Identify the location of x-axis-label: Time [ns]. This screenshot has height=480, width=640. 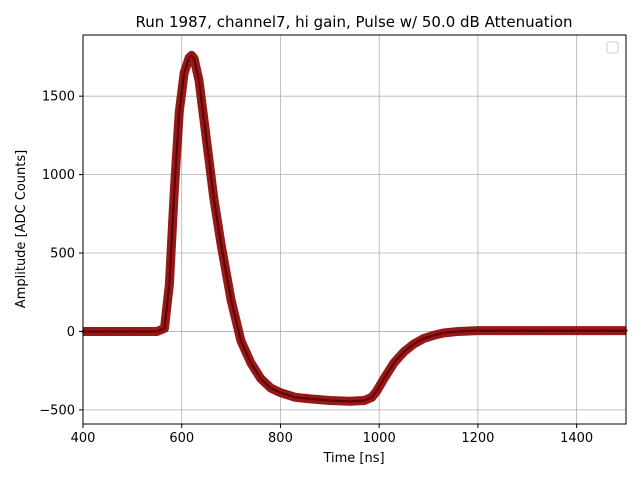
(353, 458).